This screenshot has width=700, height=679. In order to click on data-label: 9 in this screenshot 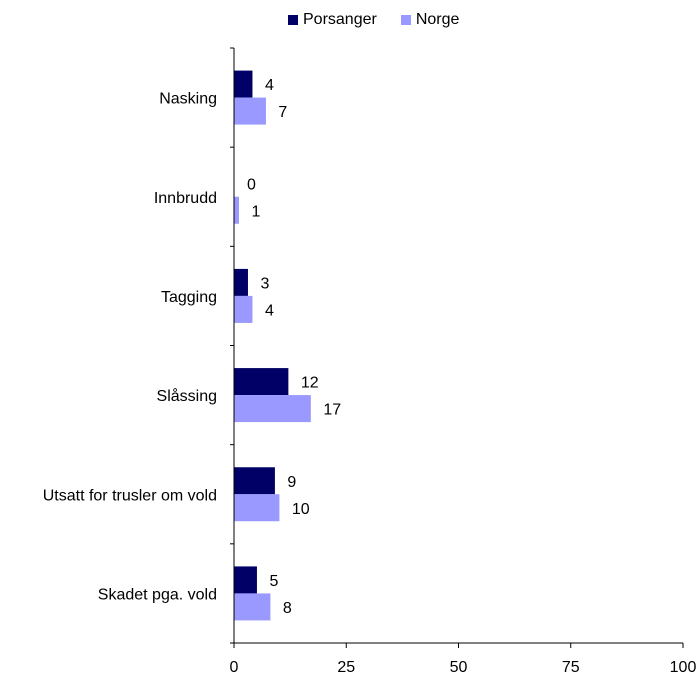, I will do `click(291, 482)`.